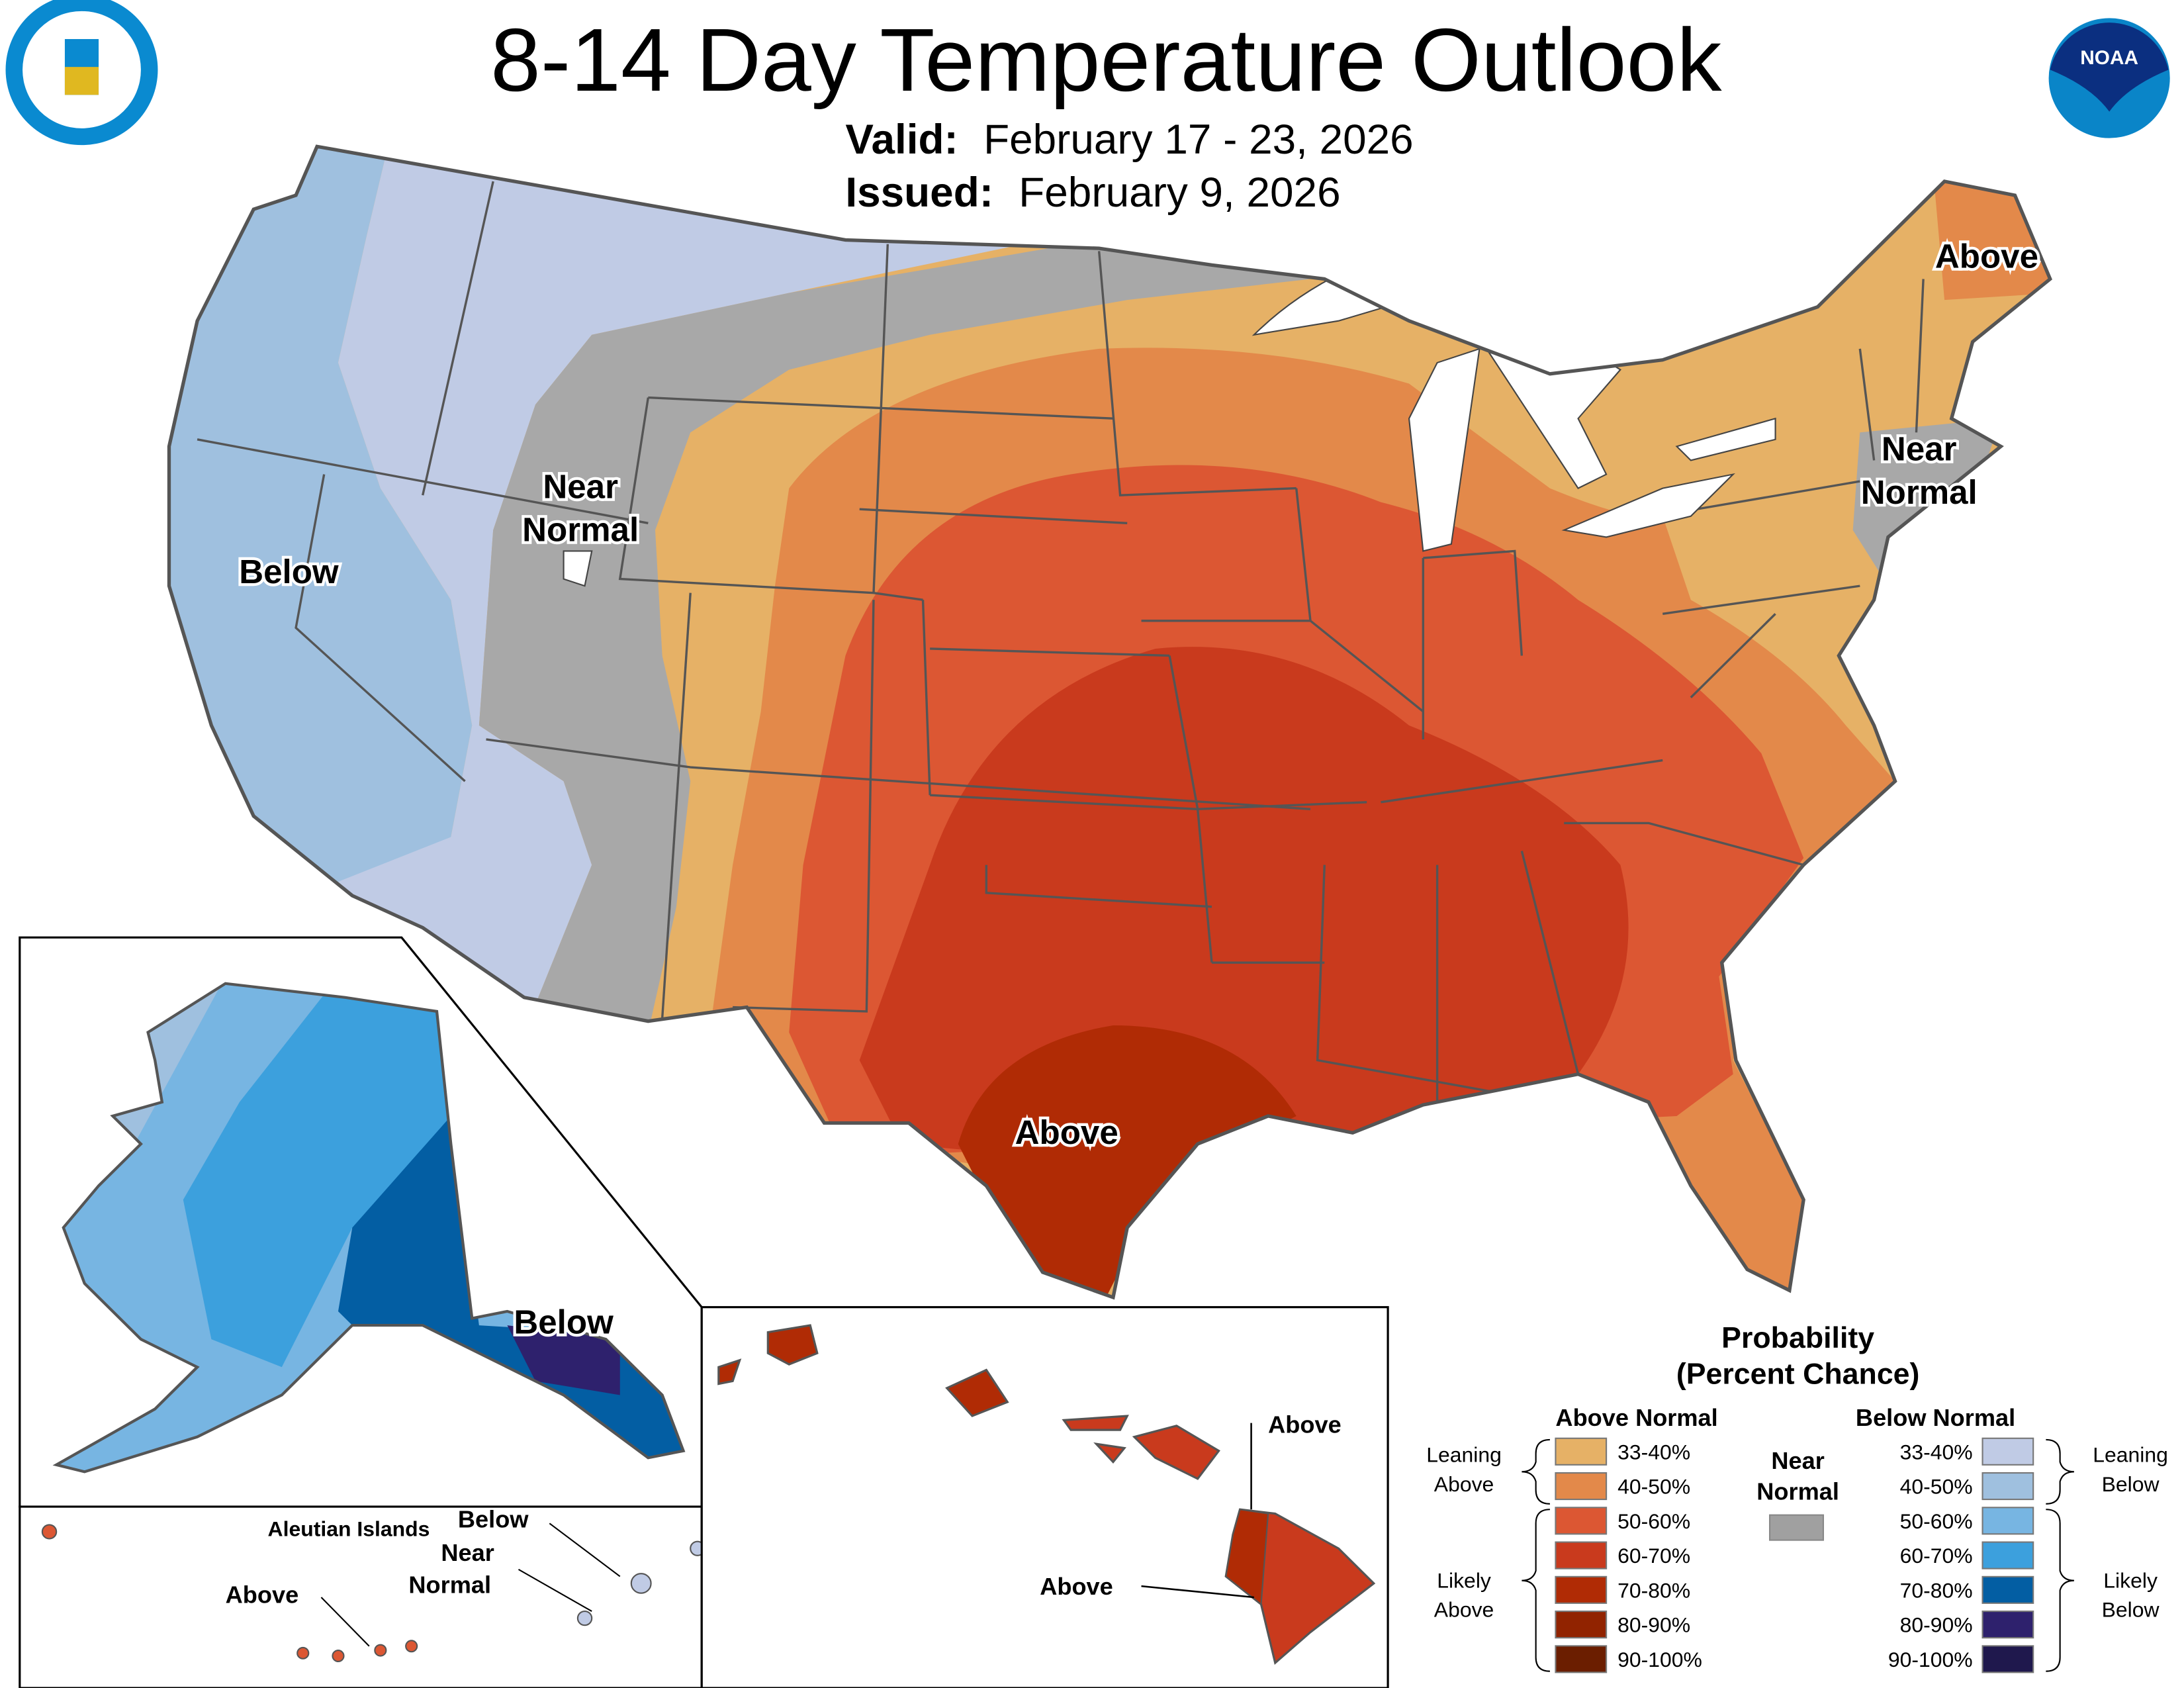 The height and width of the screenshot is (1688, 2184). What do you see at coordinates (289, 571) in the screenshot?
I see `label-conus-below: Below` at bounding box center [289, 571].